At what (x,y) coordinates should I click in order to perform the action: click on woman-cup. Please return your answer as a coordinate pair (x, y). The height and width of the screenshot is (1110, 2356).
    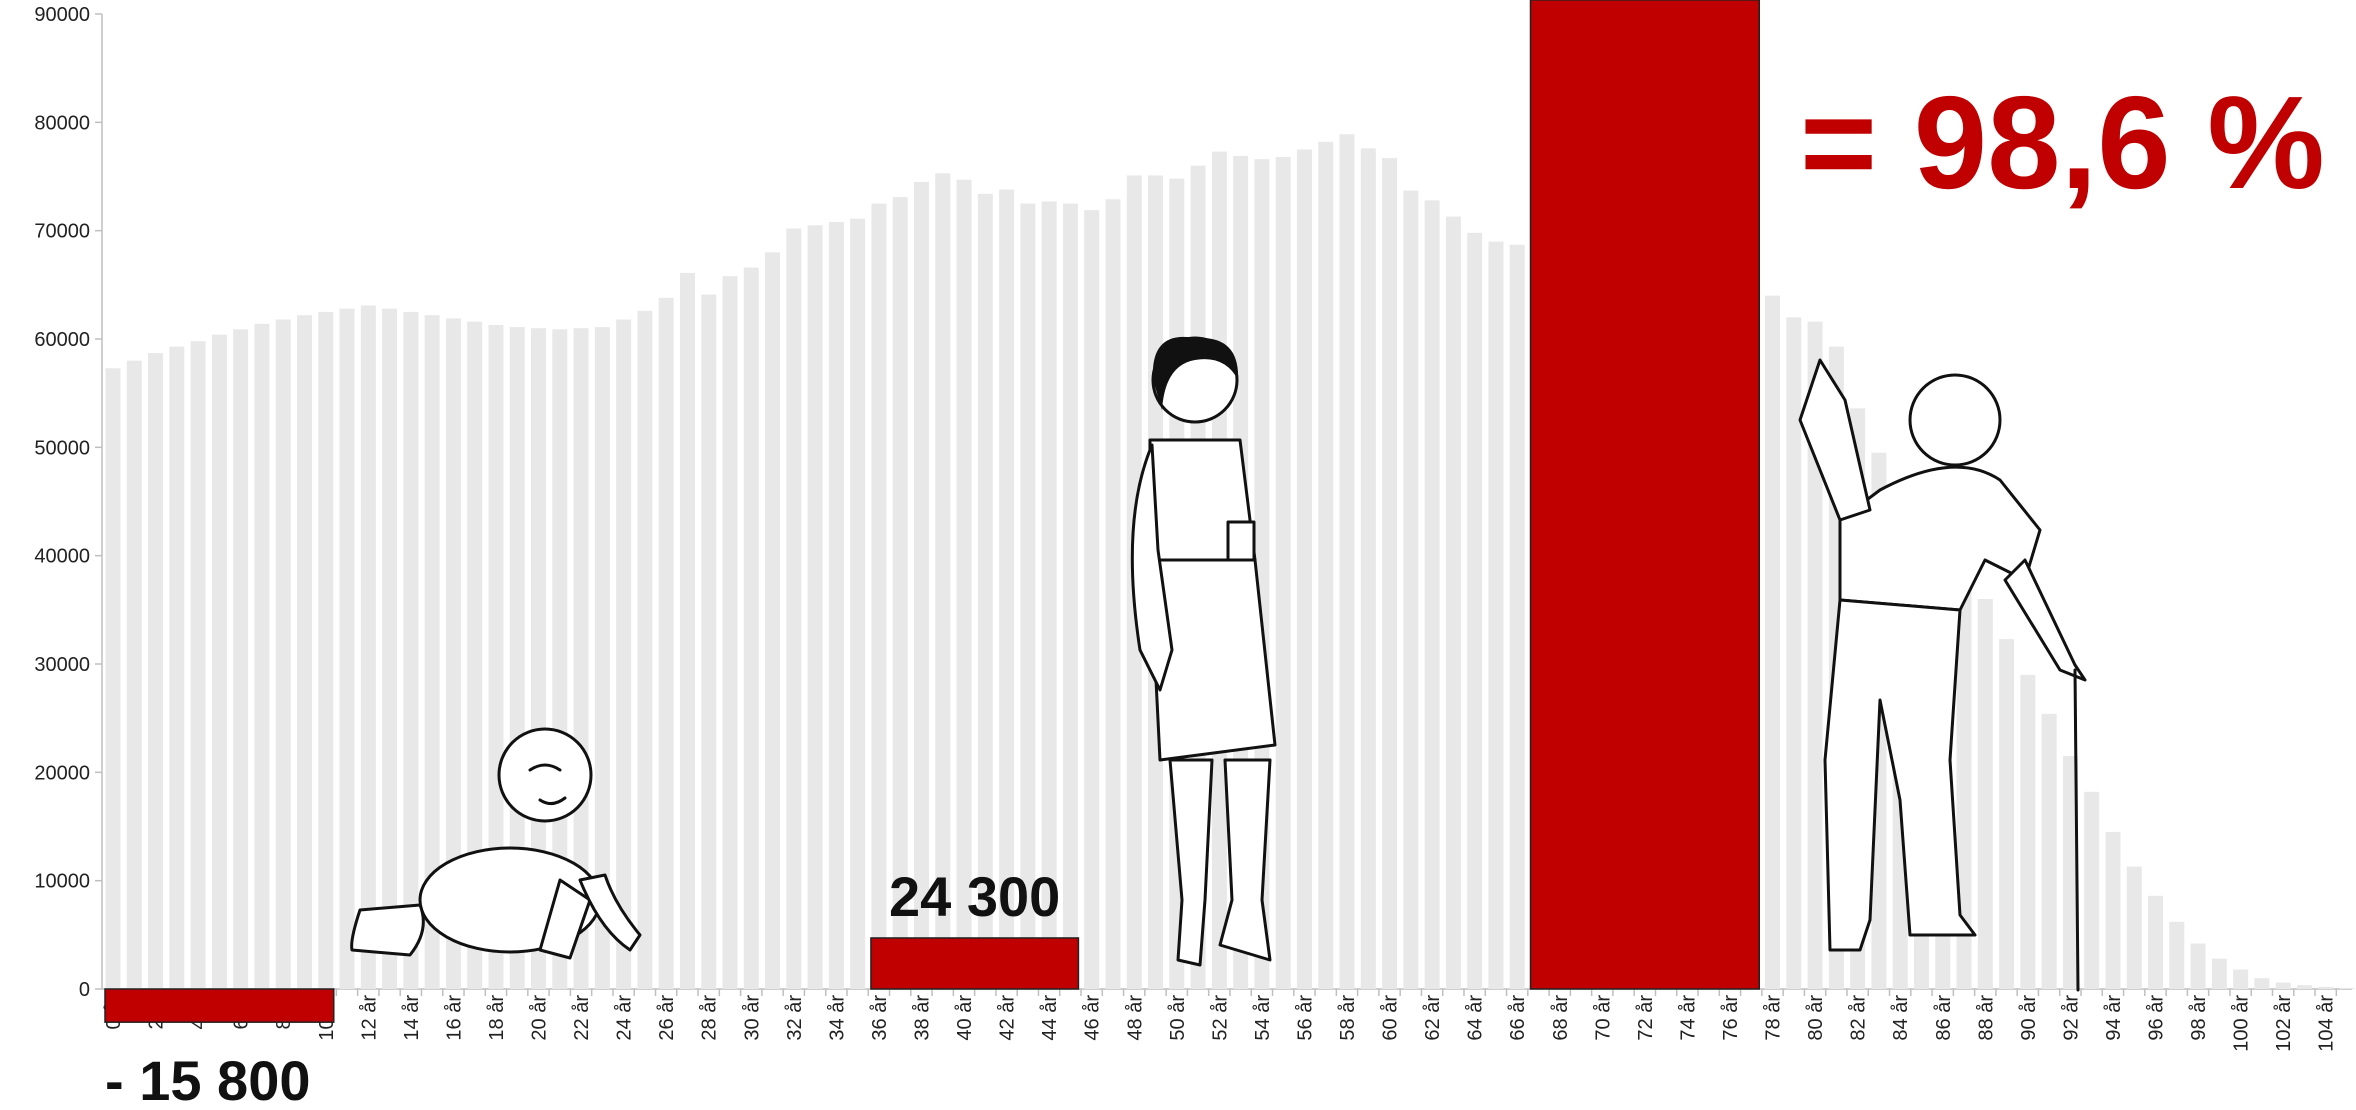
    Looking at the image, I should click on (1241, 541).